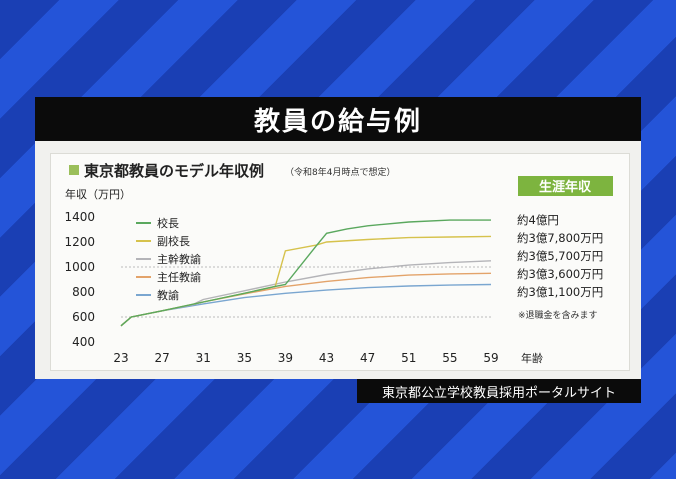  I want to click on chart-subtitle: （令和8年4月時点で想定）, so click(340, 172).